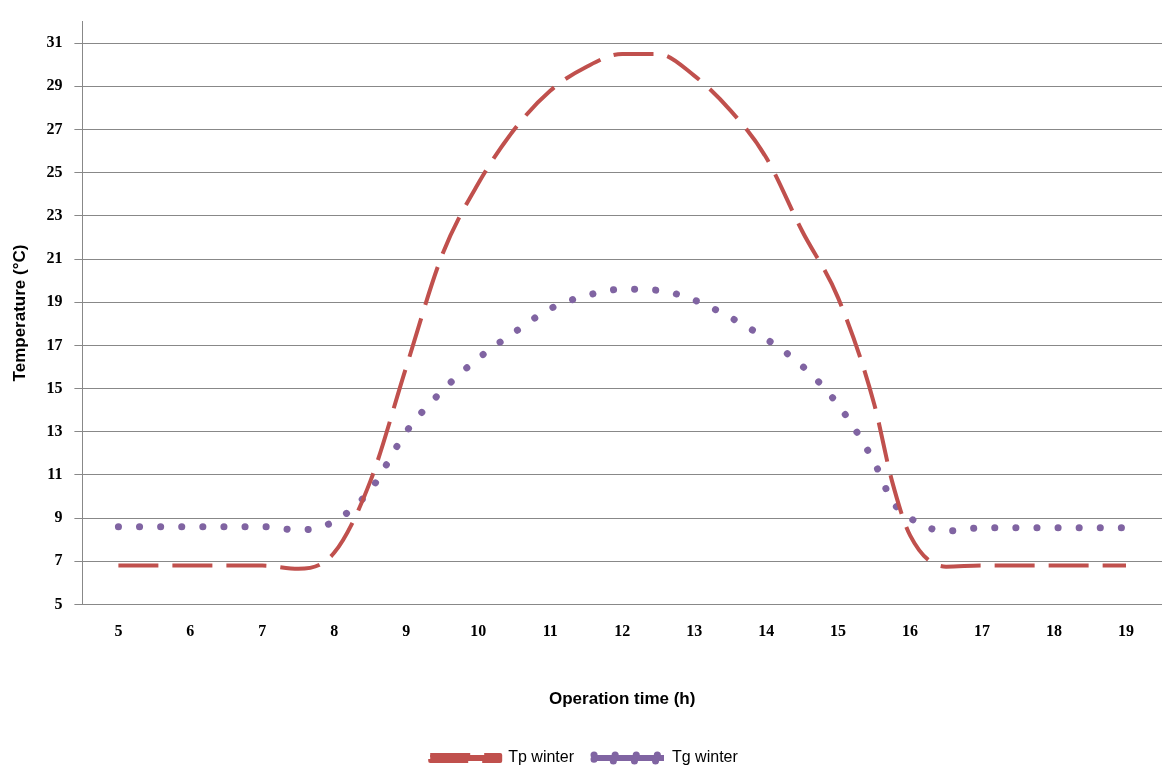 This screenshot has width=1162, height=784. I want to click on y-tick-label: 19, so click(54, 301).